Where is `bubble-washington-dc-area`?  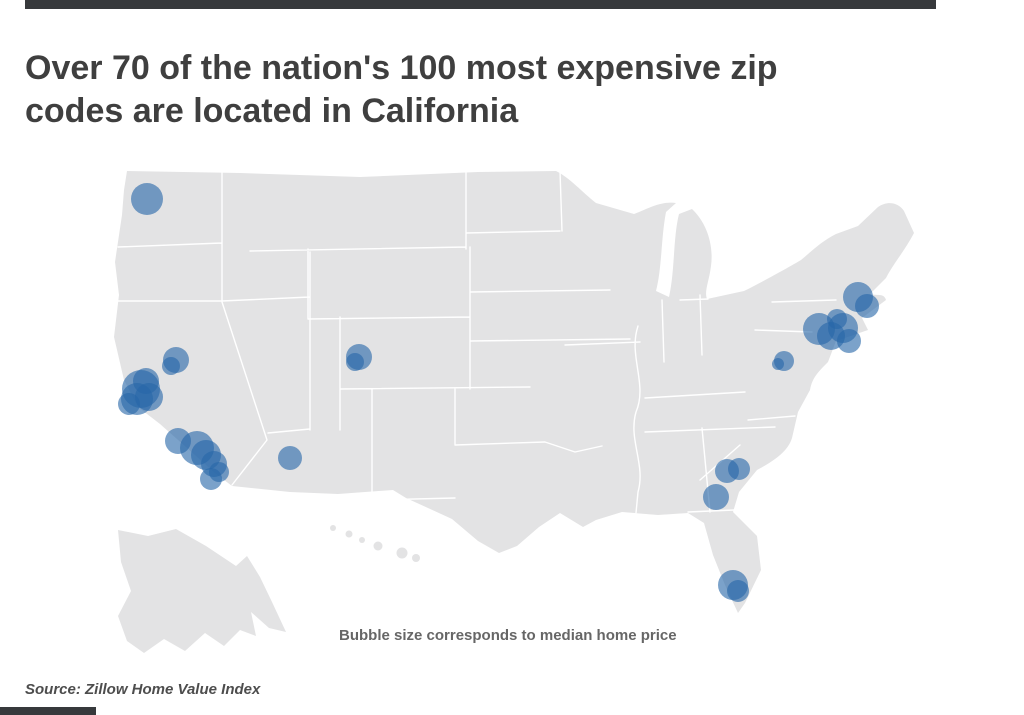 bubble-washington-dc-area is located at coordinates (778, 364).